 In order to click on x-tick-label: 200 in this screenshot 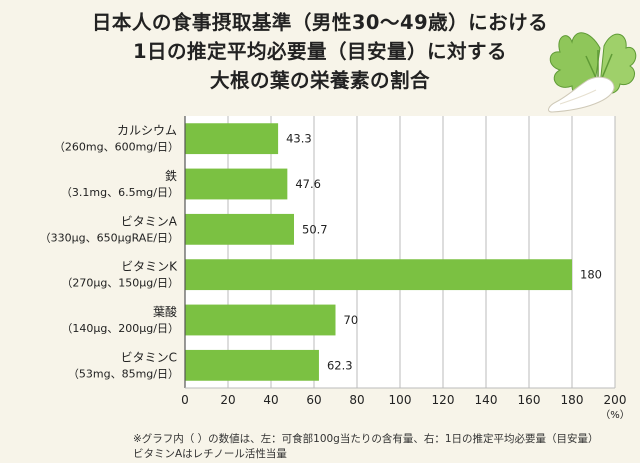, I will do `click(615, 400)`.